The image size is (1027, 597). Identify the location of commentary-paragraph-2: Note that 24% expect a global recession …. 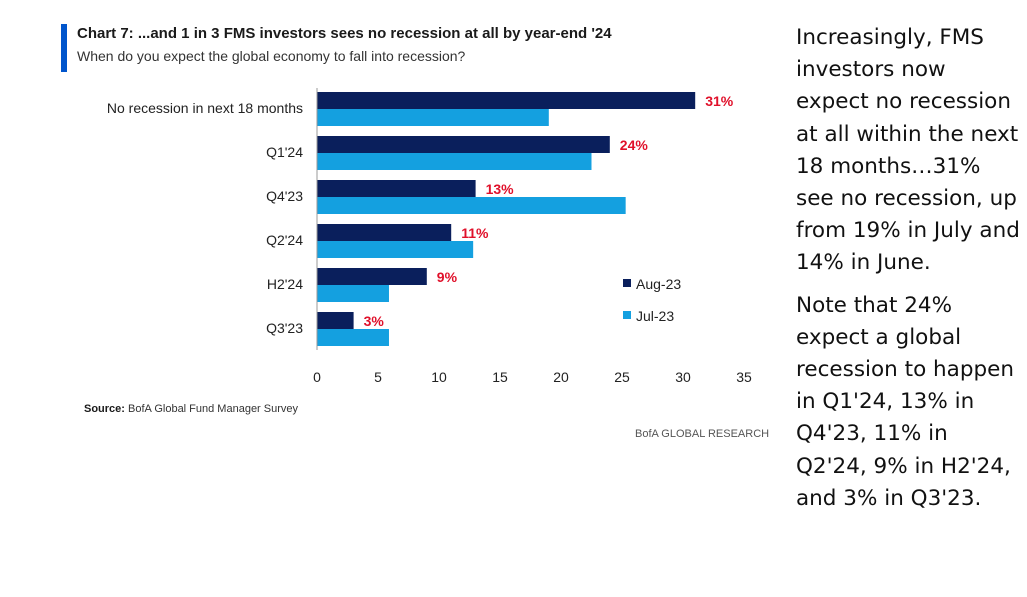
(905, 401).